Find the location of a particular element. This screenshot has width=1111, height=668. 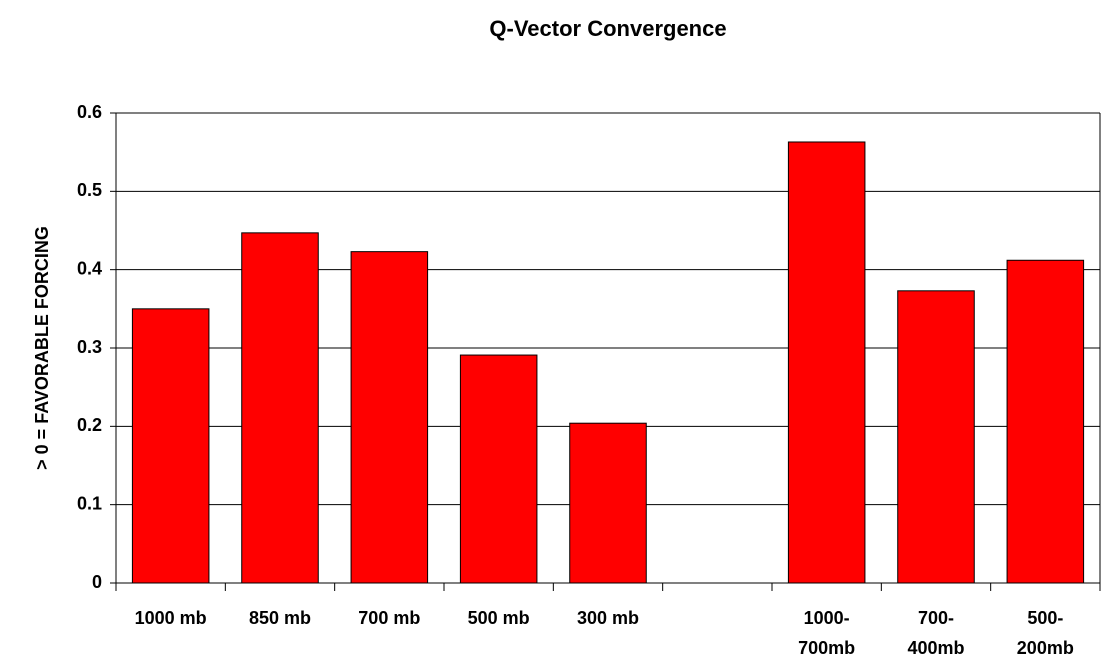

x-tick-label: 300 mb is located at coordinates (608, 618).